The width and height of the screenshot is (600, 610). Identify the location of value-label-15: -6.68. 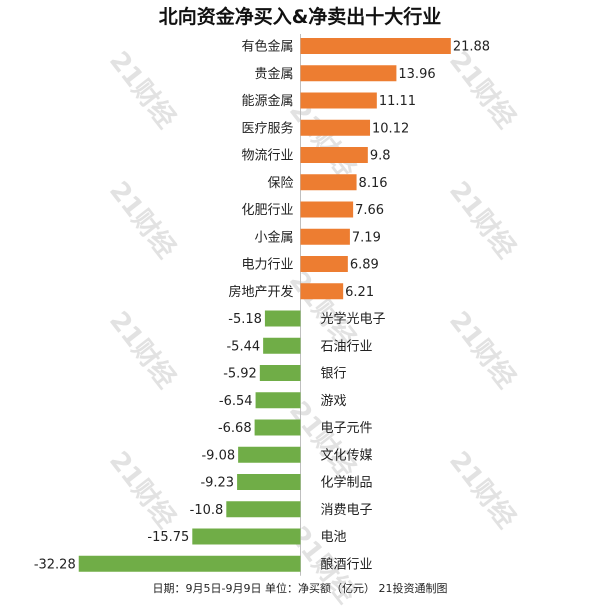
(235, 428).